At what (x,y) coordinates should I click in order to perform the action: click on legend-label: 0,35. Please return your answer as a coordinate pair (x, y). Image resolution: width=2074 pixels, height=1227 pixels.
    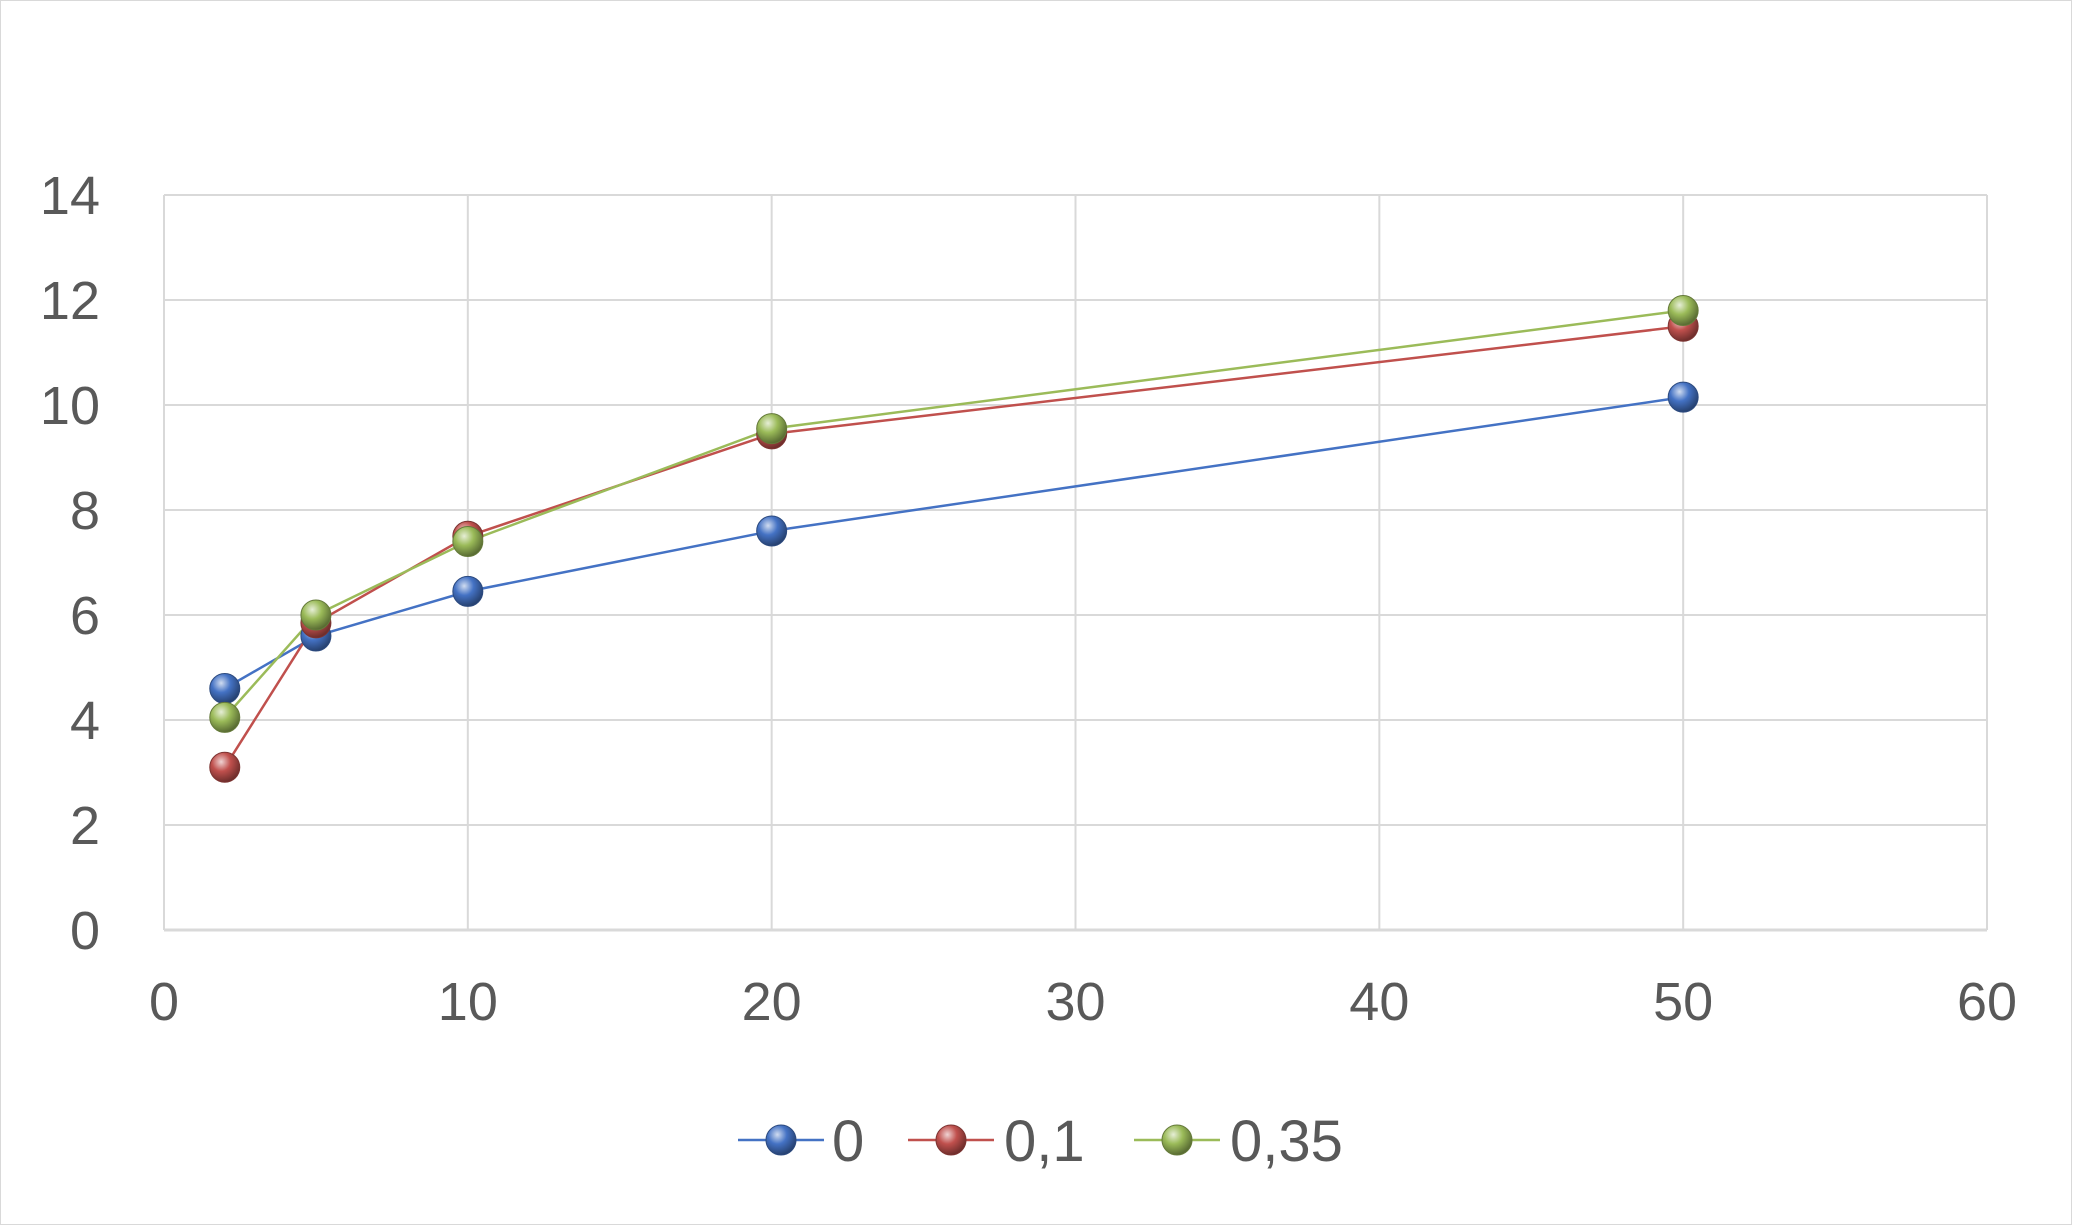
    Looking at the image, I should click on (1286, 1141).